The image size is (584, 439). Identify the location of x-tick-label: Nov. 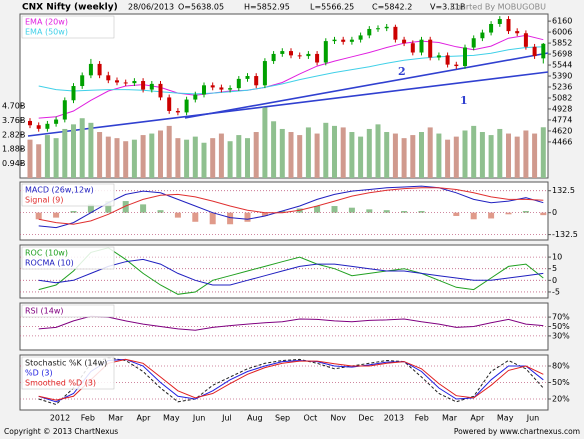
(338, 418).